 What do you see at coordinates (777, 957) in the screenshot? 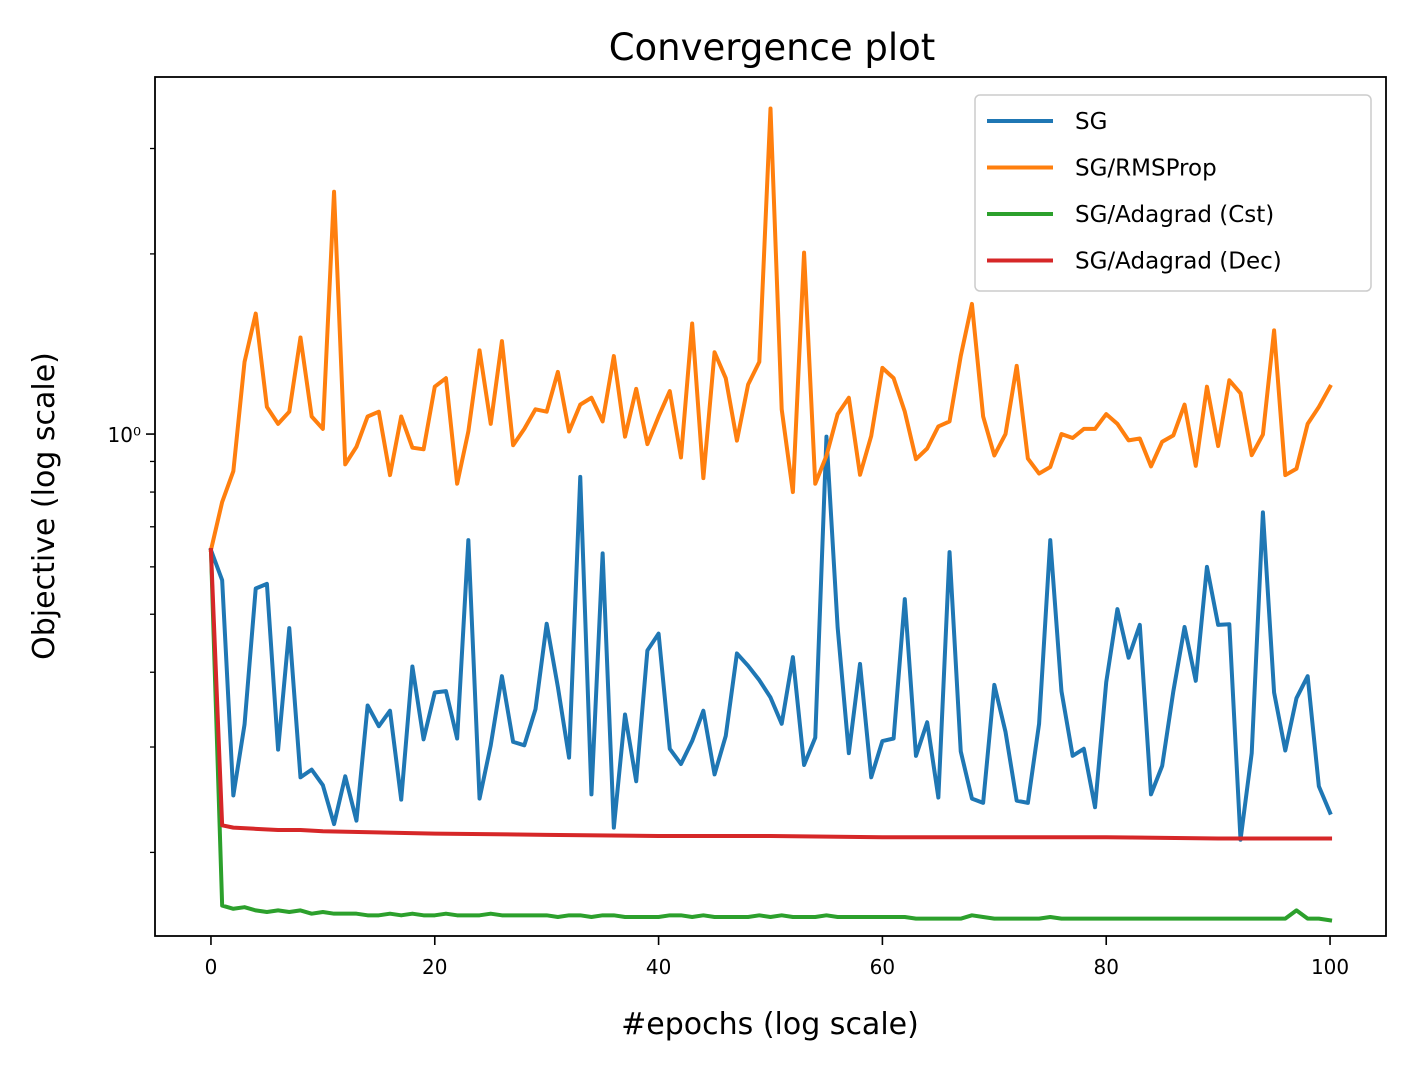
I see `x-axis-ticks: 0 20 40 60 80 100` at bounding box center [777, 957].